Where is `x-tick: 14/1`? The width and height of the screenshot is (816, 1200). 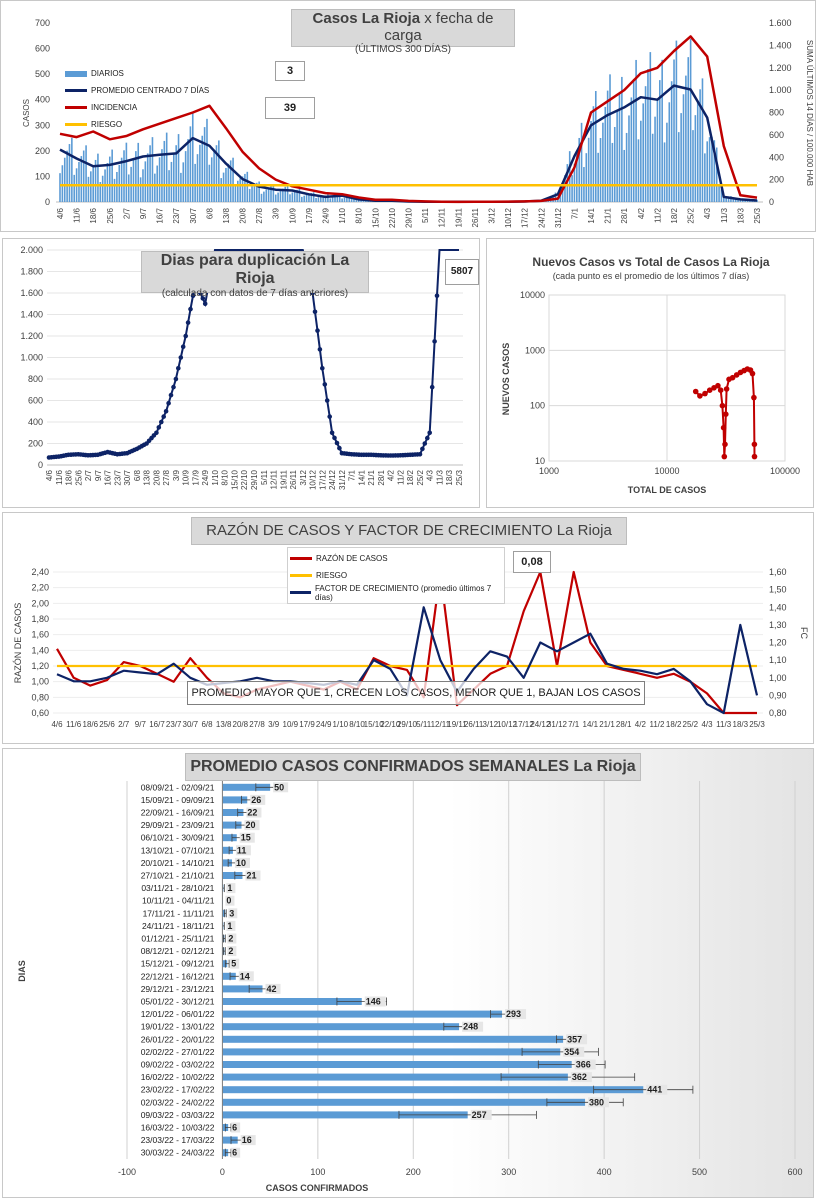 x-tick: 14/1 is located at coordinates (591, 215).